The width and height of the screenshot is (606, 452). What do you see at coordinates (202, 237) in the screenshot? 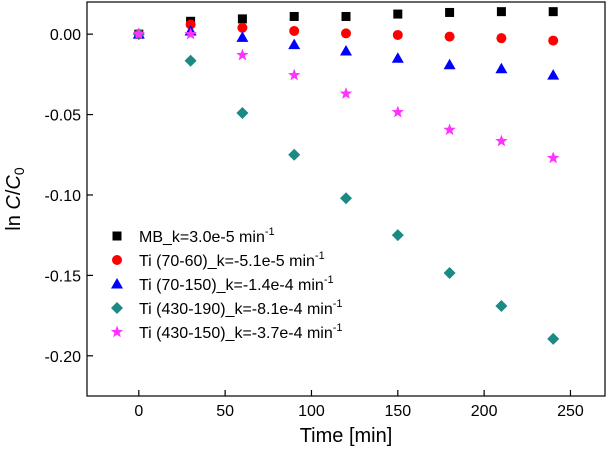
I see `legend-label-text: MB_k=3.0e-5 min` at bounding box center [202, 237].